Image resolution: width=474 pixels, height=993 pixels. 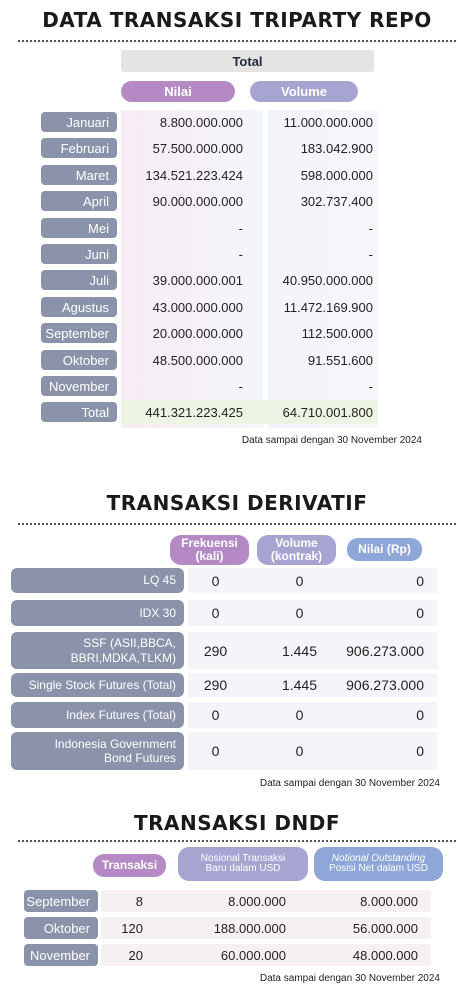 What do you see at coordinates (139, 901) in the screenshot?
I see `transaksi-cell: 8` at bounding box center [139, 901].